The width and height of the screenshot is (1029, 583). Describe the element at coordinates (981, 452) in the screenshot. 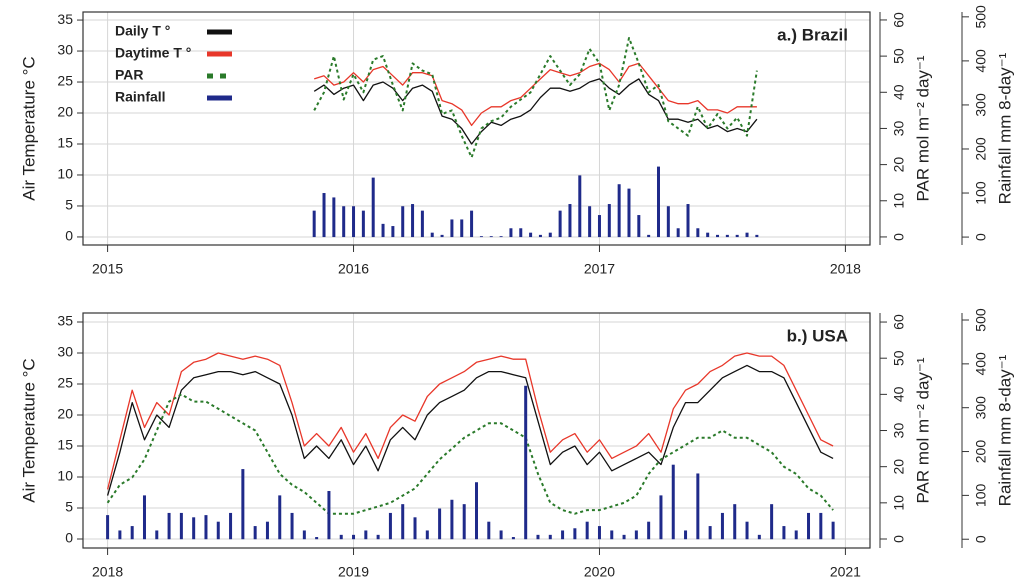

I see `y3-tick-label: 200` at that location.